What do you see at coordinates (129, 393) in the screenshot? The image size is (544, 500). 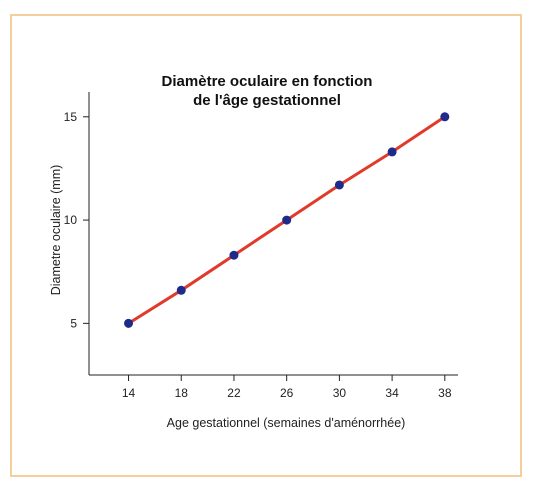 I see `x-tick-label: 14` at bounding box center [129, 393].